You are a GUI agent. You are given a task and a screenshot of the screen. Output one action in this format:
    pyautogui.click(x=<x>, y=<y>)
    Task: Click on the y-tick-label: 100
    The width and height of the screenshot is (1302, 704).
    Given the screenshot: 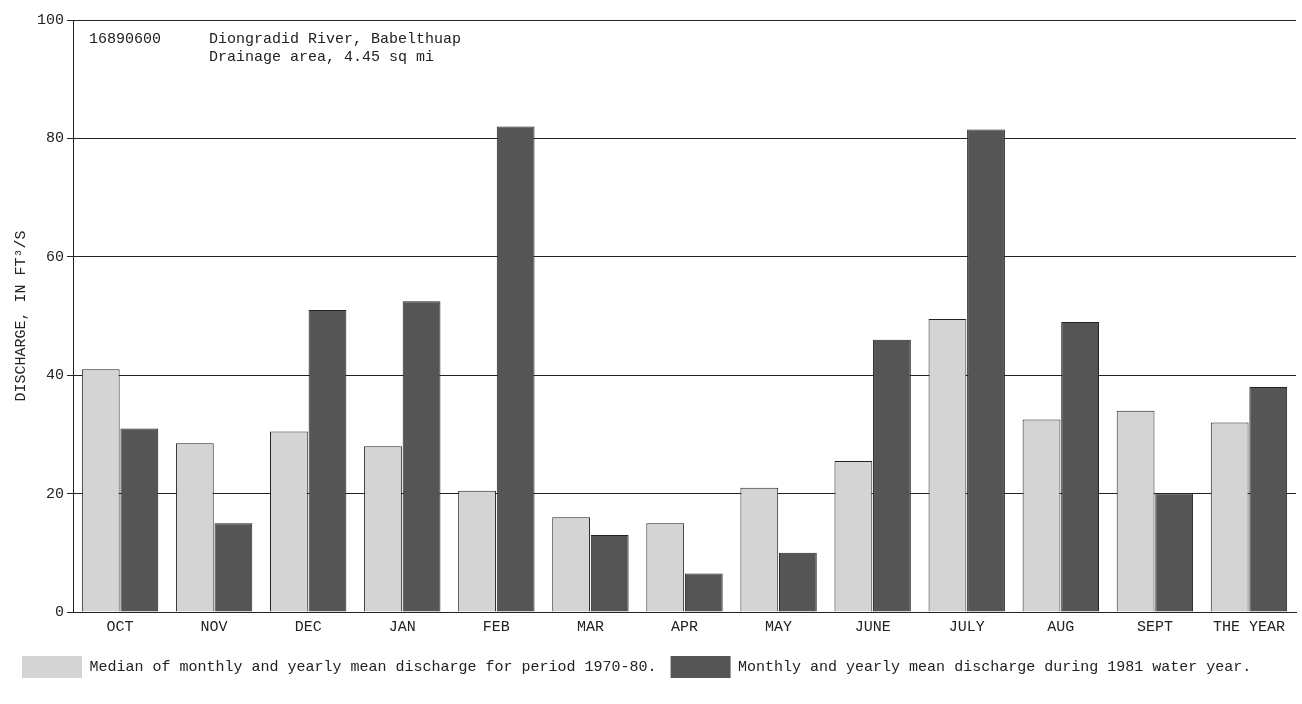 What is the action you would take?
    pyautogui.click(x=50, y=20)
    